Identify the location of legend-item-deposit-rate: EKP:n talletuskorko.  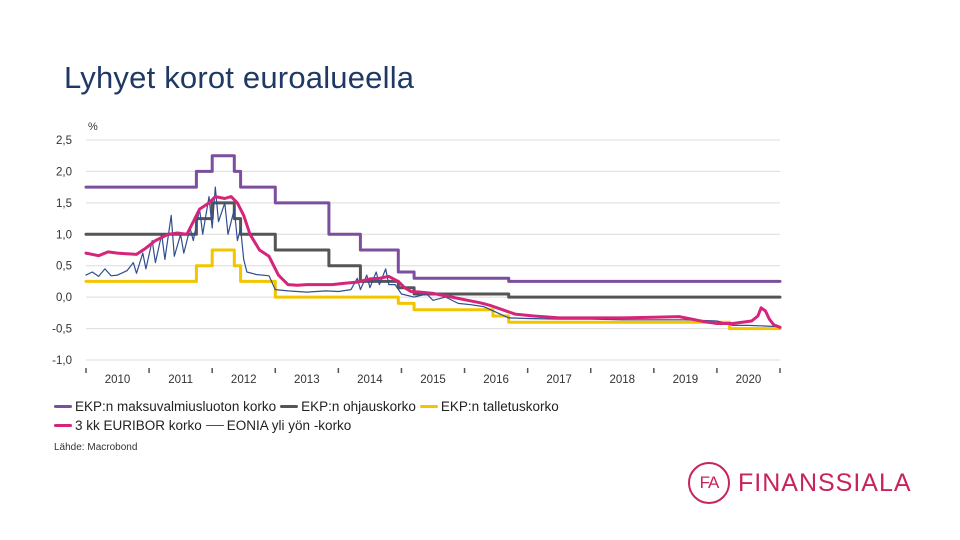
(489, 406).